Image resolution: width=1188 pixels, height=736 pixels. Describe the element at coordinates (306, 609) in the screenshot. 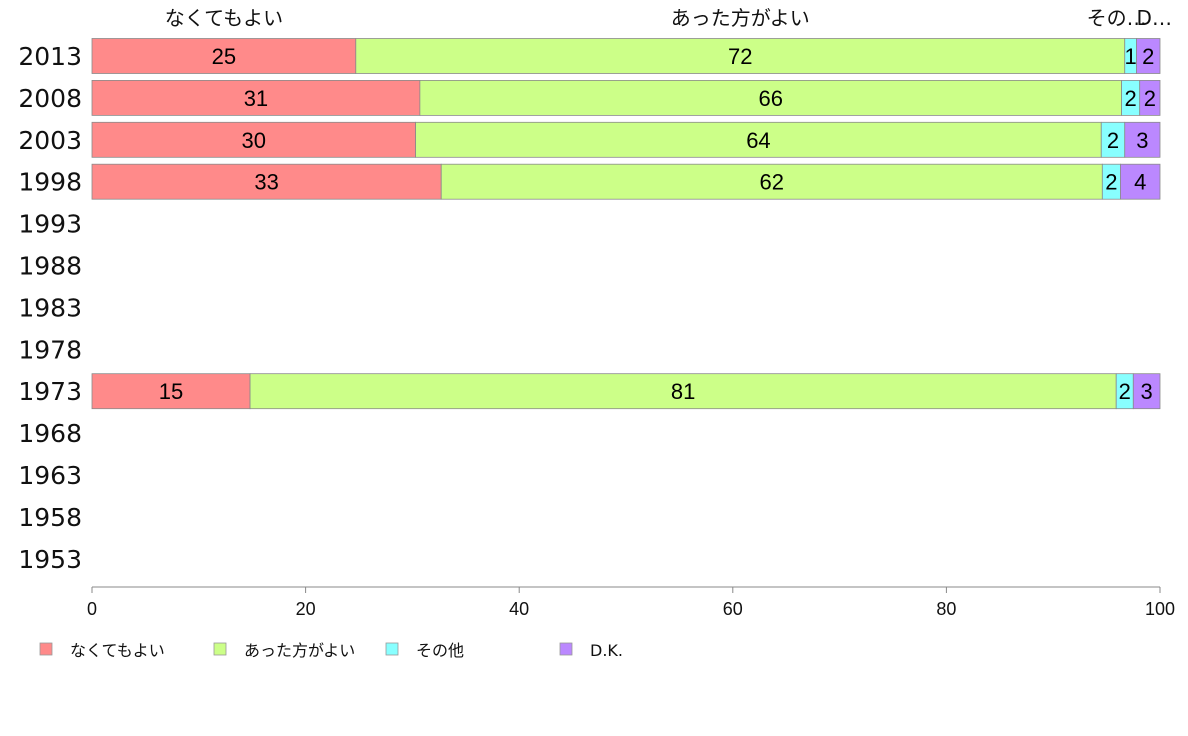

I see `x-tick-label: 20` at that location.